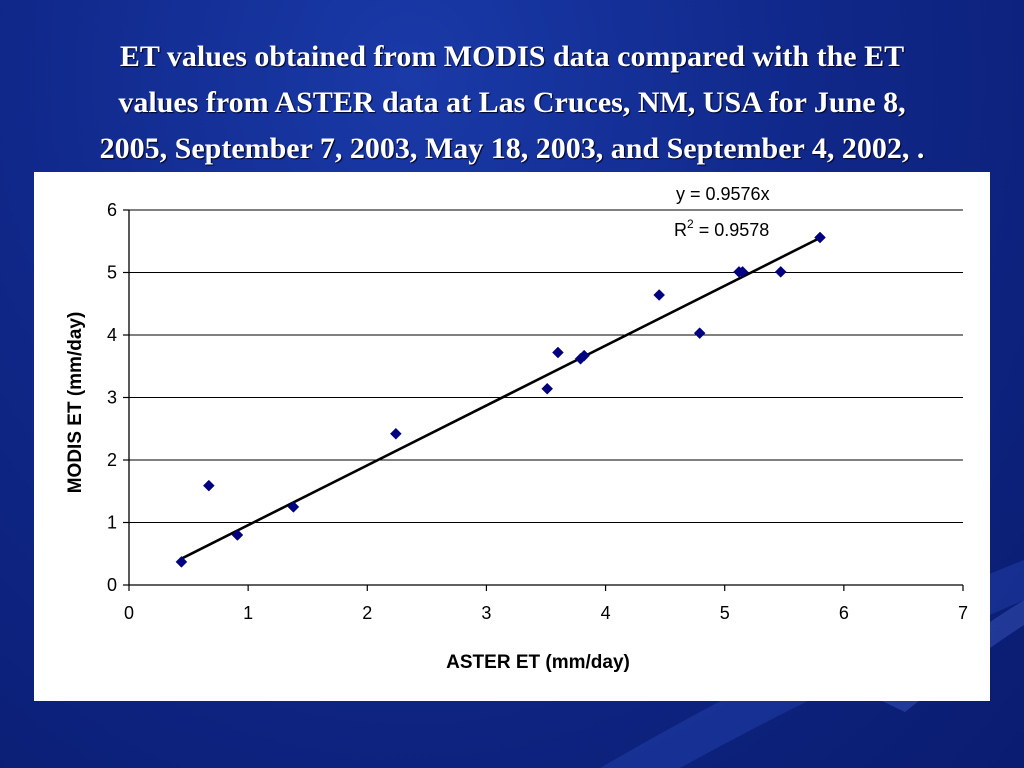 The width and height of the screenshot is (1024, 768). What do you see at coordinates (844, 613) in the screenshot?
I see `x-tick-label: 6` at bounding box center [844, 613].